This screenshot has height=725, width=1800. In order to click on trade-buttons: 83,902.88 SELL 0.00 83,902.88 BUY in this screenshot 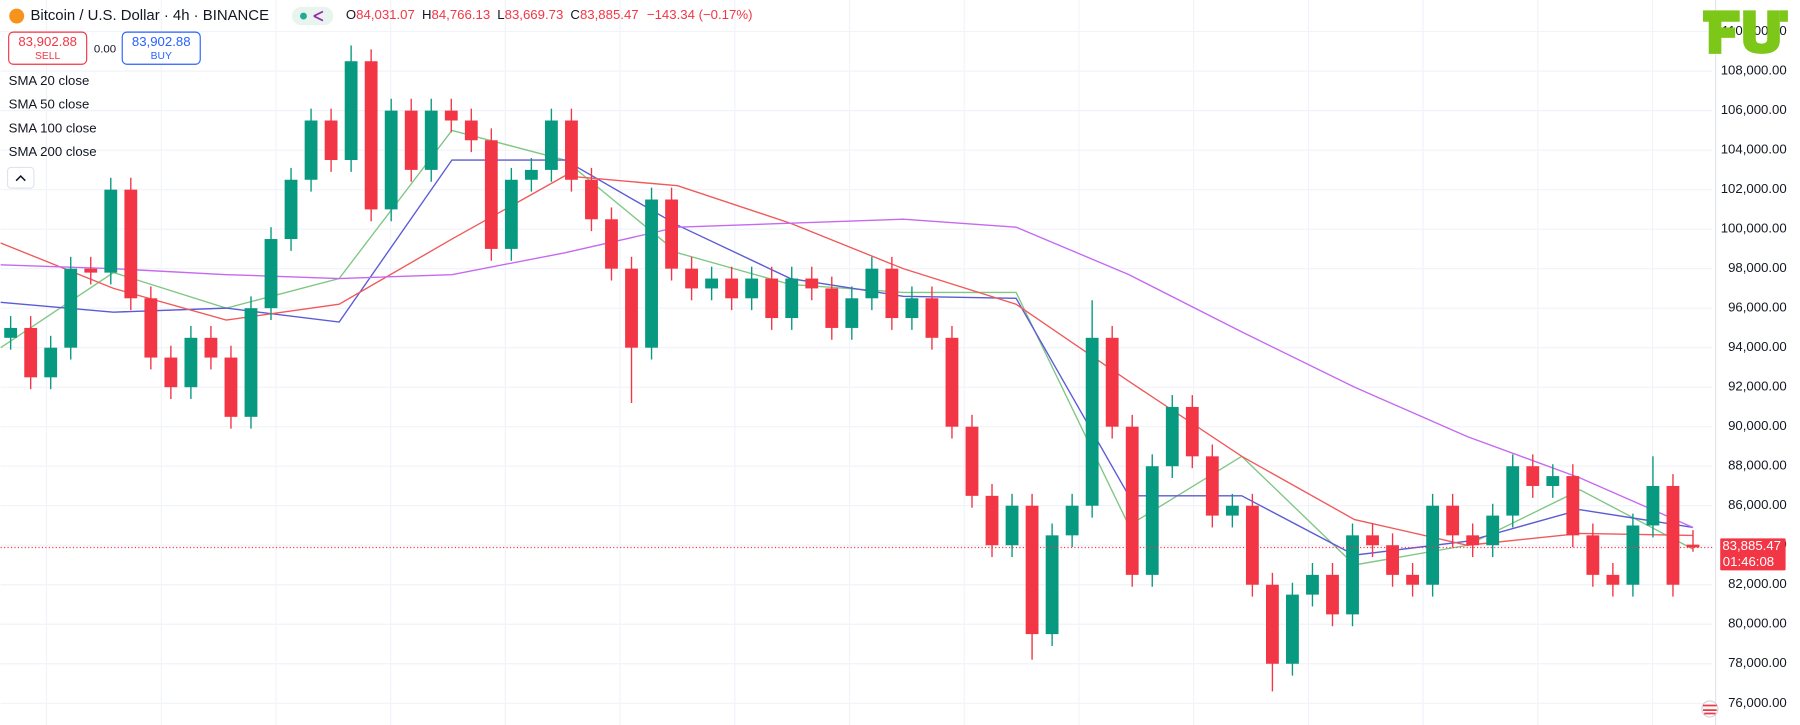, I will do `click(104, 48)`.